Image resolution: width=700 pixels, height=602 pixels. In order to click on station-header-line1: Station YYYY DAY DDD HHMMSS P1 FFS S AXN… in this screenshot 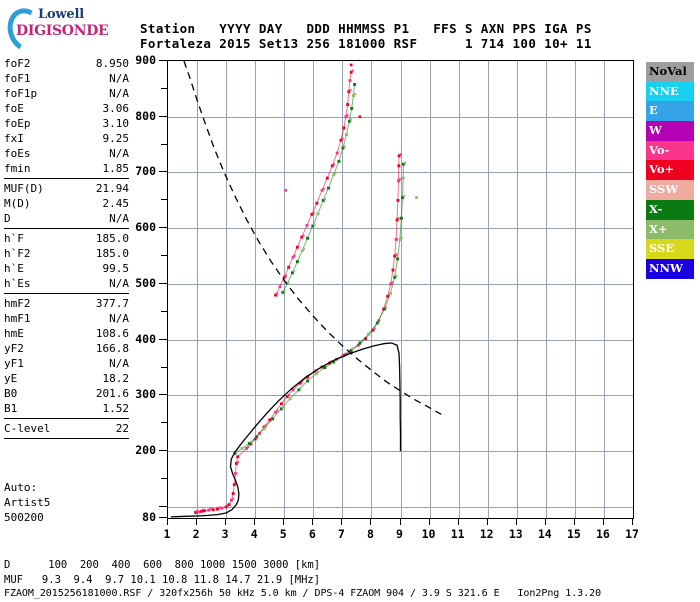, I will do `click(366, 28)`.